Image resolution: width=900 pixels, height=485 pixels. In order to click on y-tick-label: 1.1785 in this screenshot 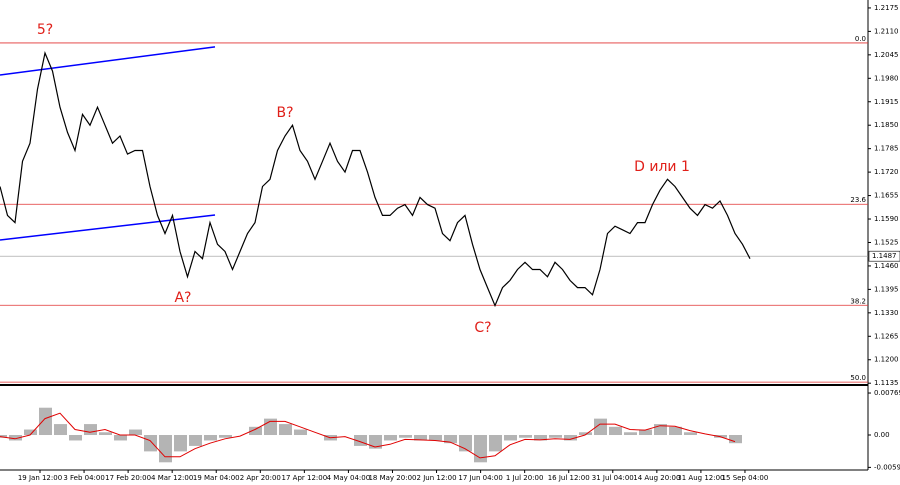, I will do `click(886, 149)`.